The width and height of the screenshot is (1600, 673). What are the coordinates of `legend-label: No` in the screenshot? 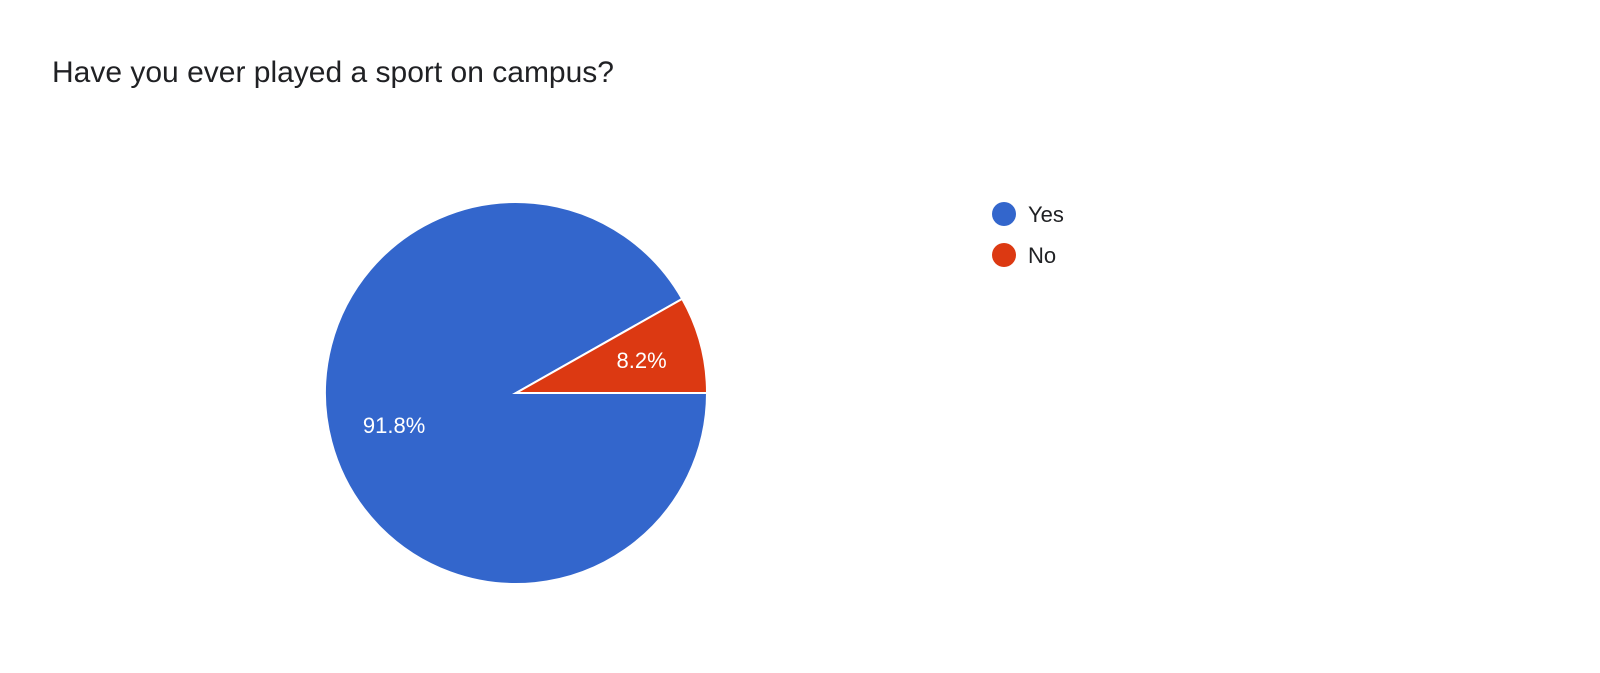 It's located at (1042, 255).